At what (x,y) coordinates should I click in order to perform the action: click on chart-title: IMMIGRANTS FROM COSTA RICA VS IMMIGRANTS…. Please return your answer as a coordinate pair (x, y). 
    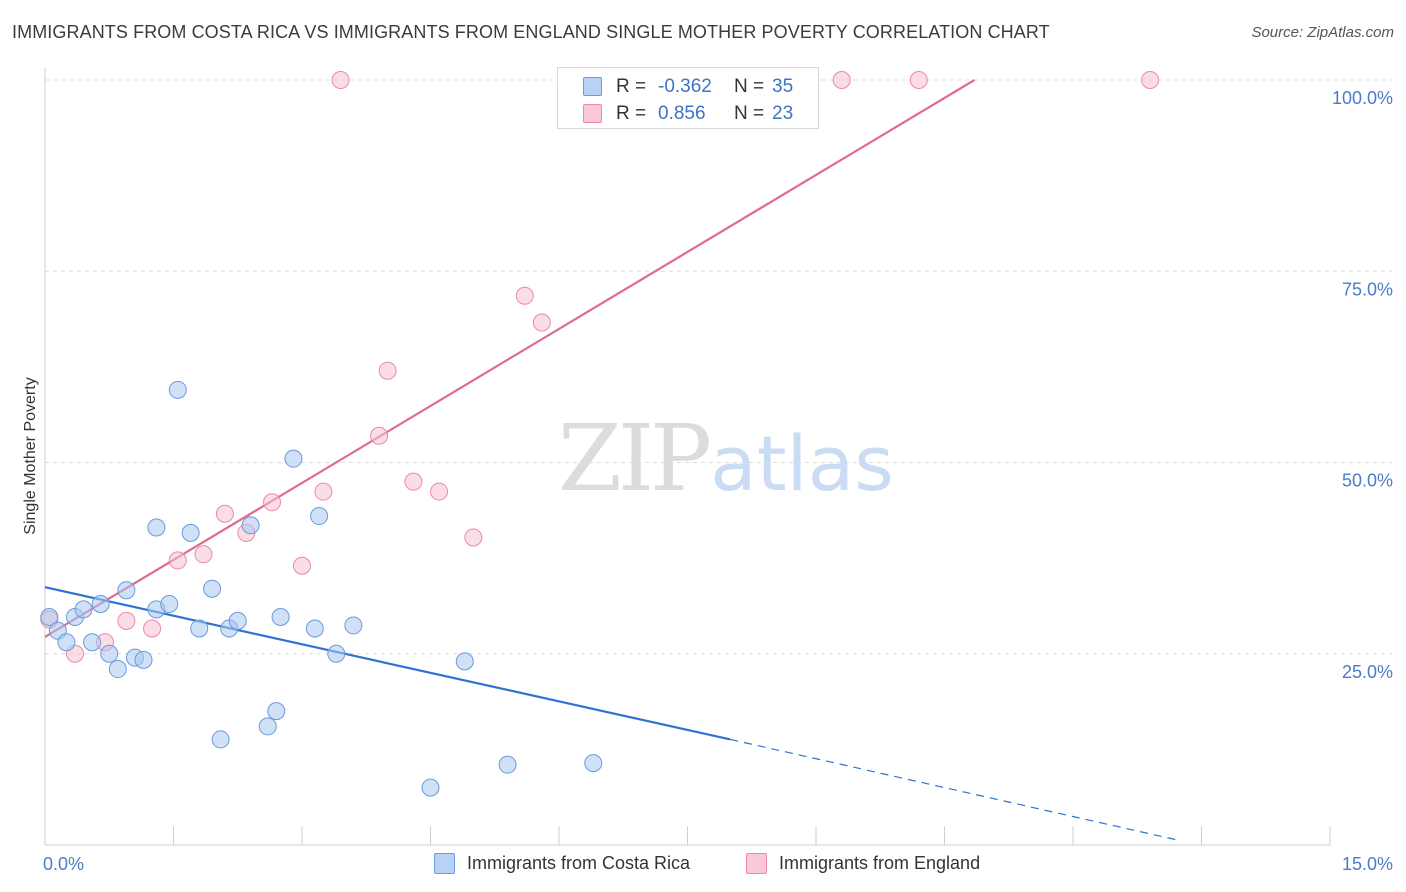
    Looking at the image, I should click on (531, 32).